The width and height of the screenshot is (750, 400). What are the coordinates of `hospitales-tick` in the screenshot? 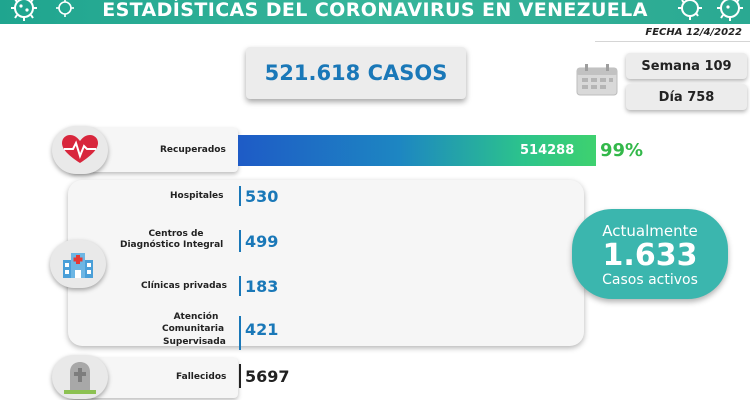 It's located at (240, 196).